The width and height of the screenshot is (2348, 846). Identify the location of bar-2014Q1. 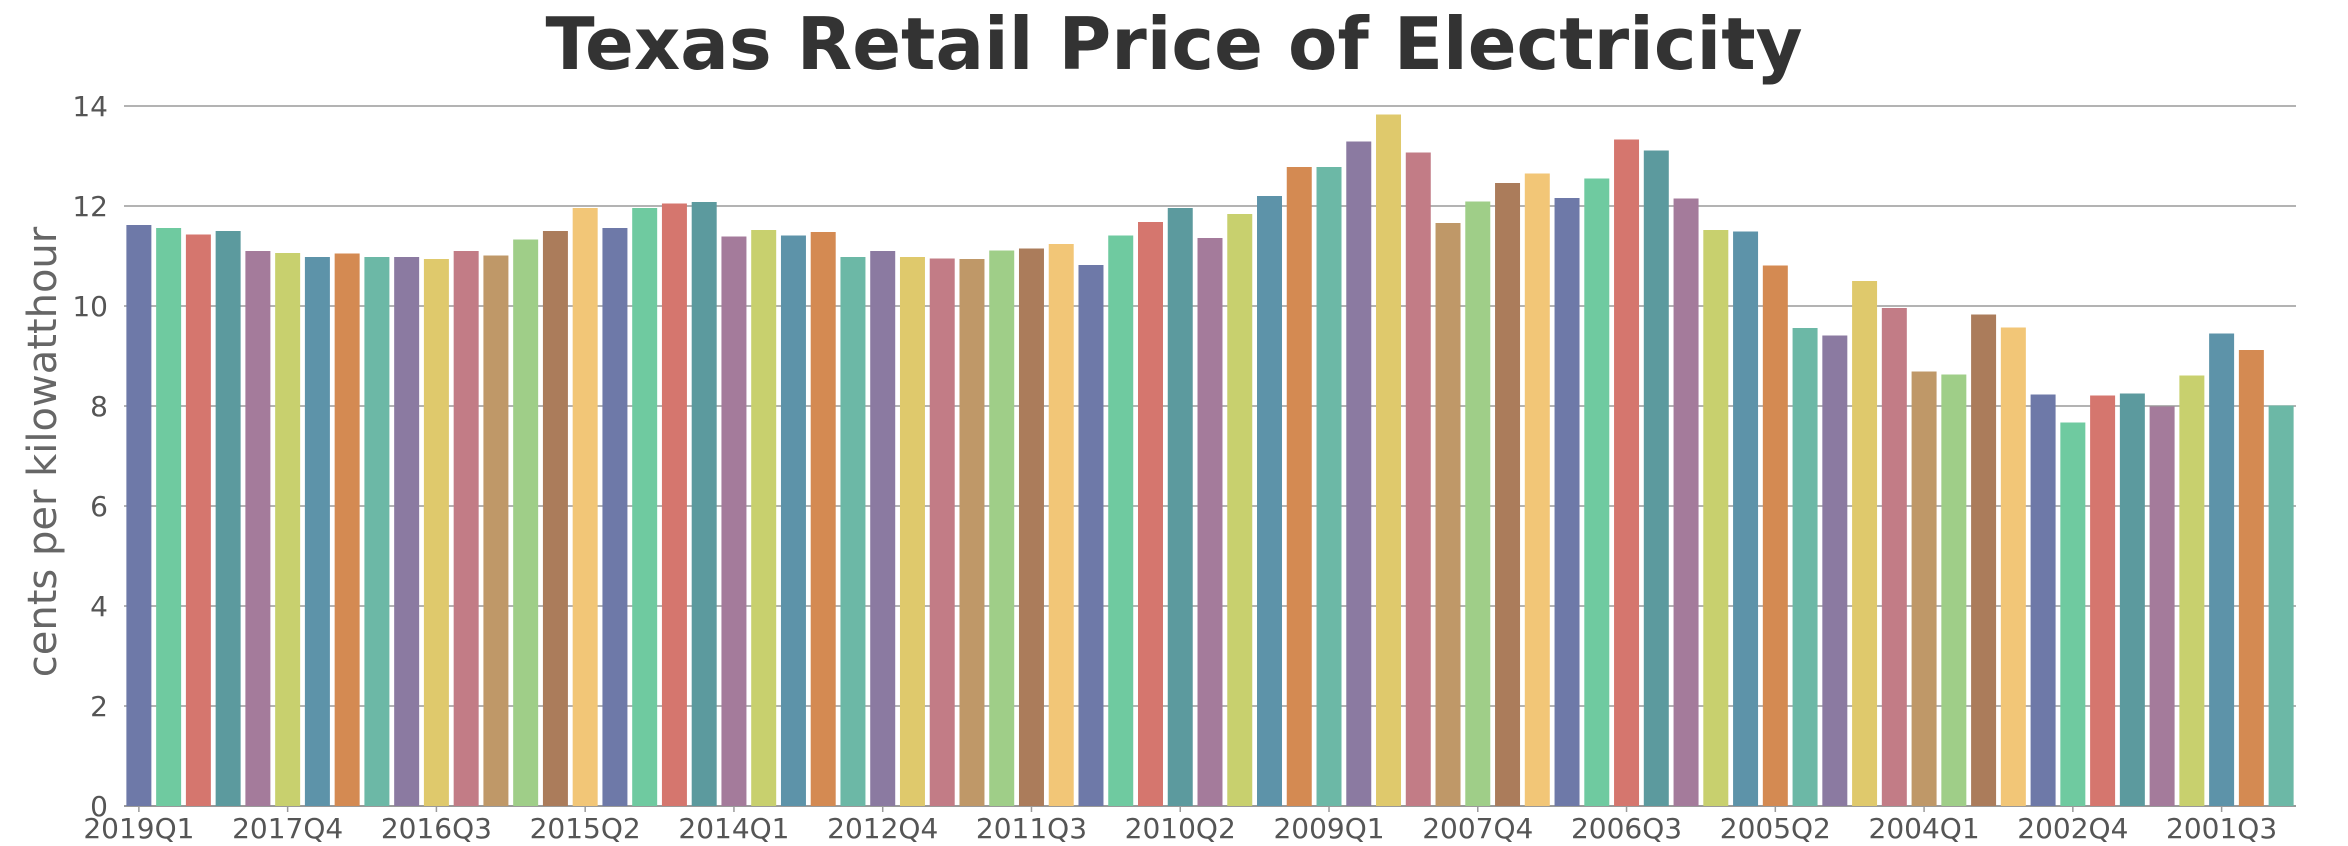
(734, 521).